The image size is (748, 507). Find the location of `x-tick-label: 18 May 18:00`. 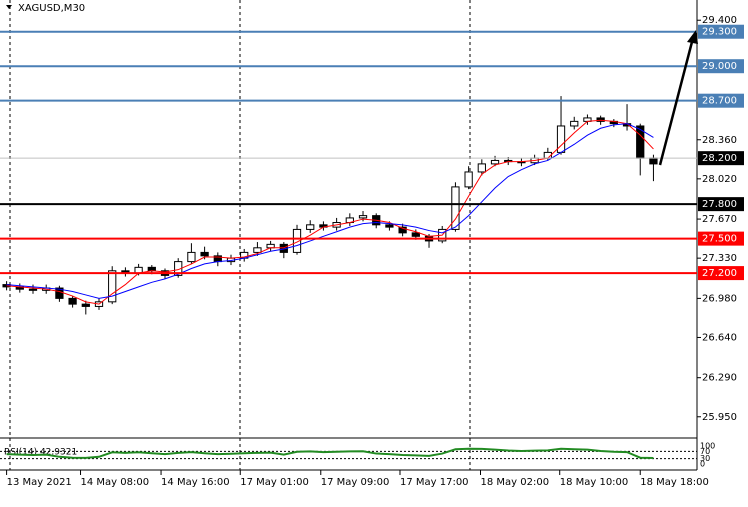

x-tick-label: 18 May 18:00 is located at coordinates (674, 482).